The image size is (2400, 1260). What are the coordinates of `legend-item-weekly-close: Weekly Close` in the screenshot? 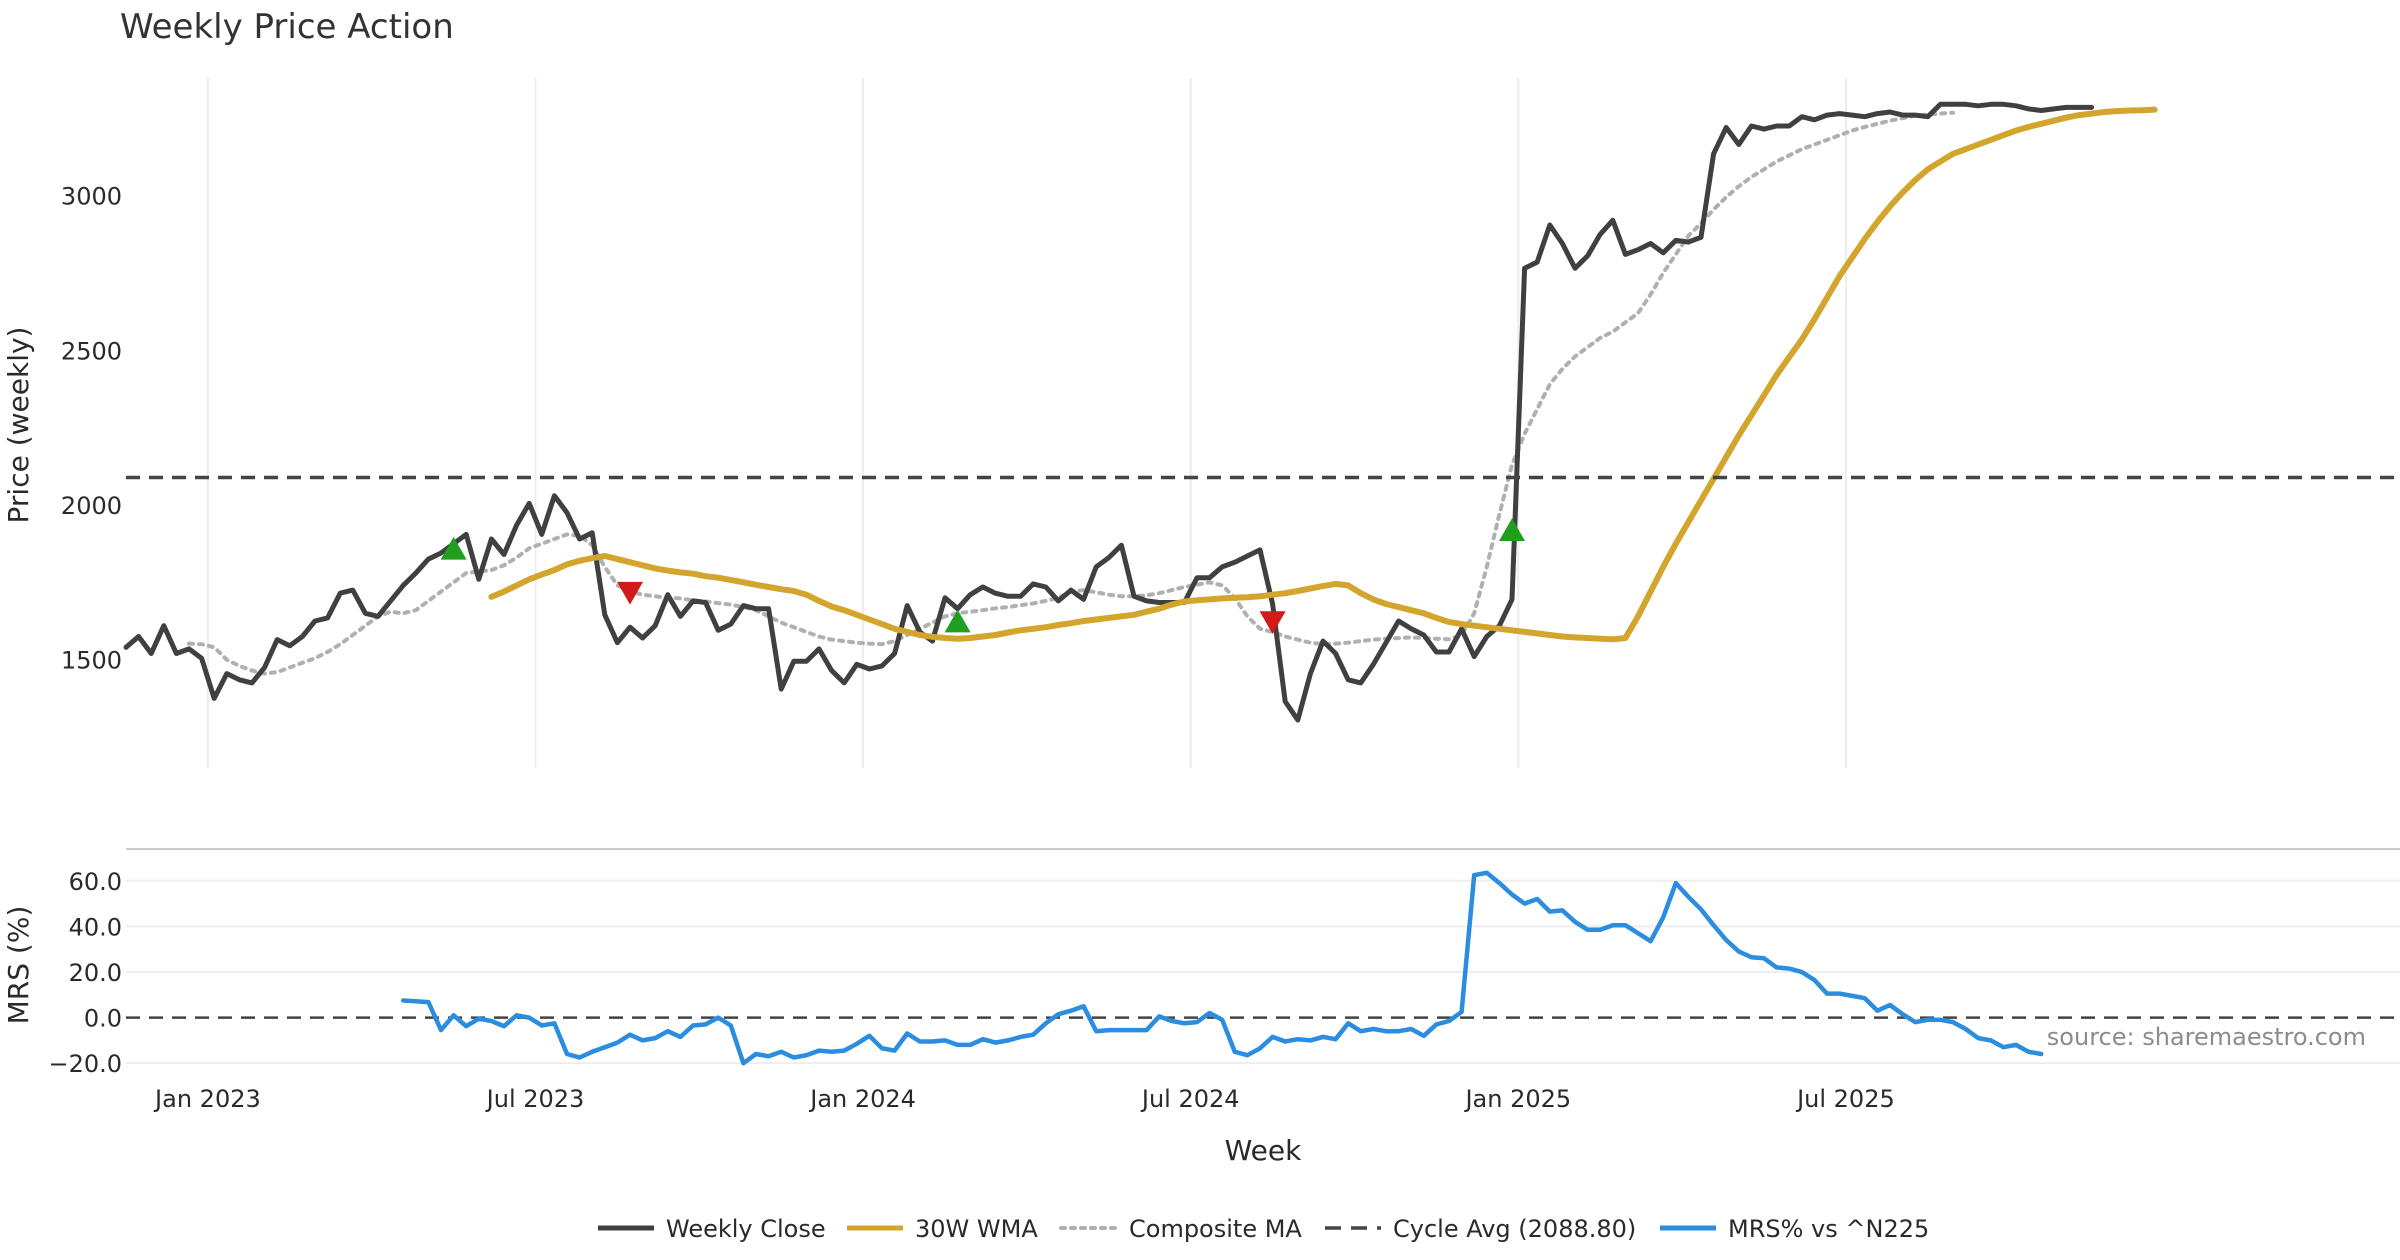 It's located at (712, 1229).